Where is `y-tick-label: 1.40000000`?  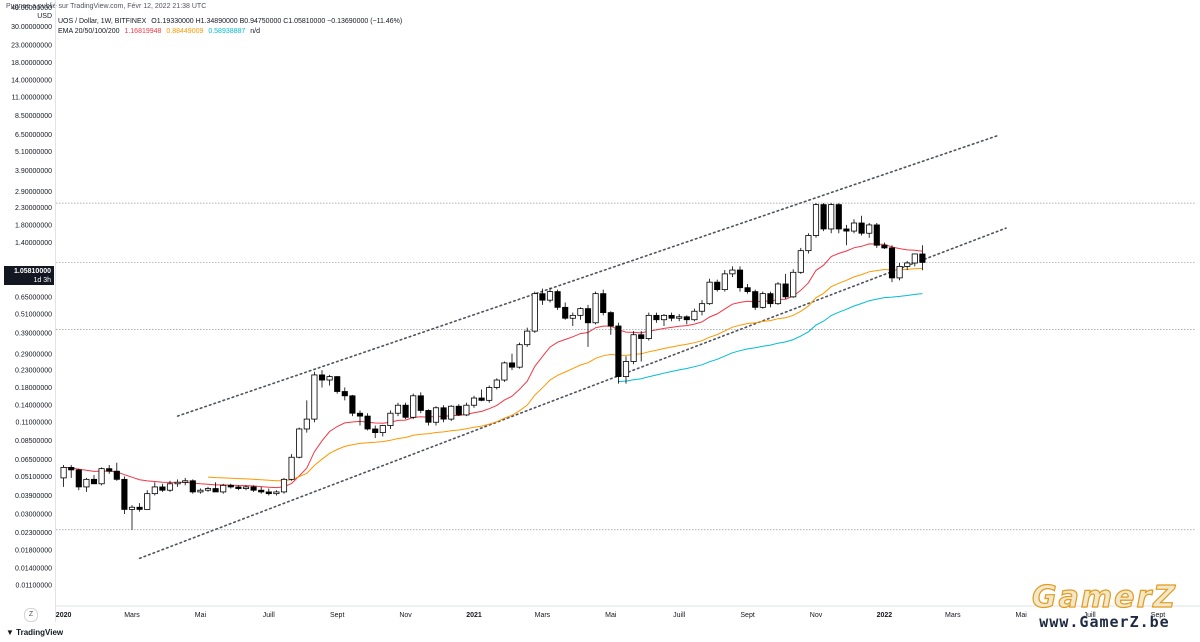
y-tick-label: 1.40000000 is located at coordinates (33, 243).